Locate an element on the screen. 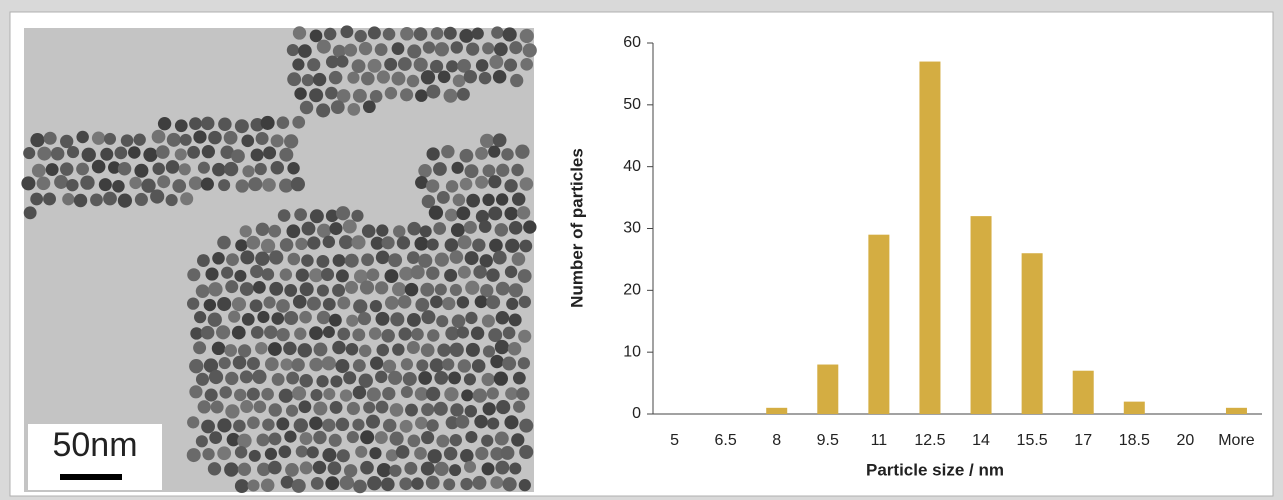  x-tick-label: More is located at coordinates (1236, 440).